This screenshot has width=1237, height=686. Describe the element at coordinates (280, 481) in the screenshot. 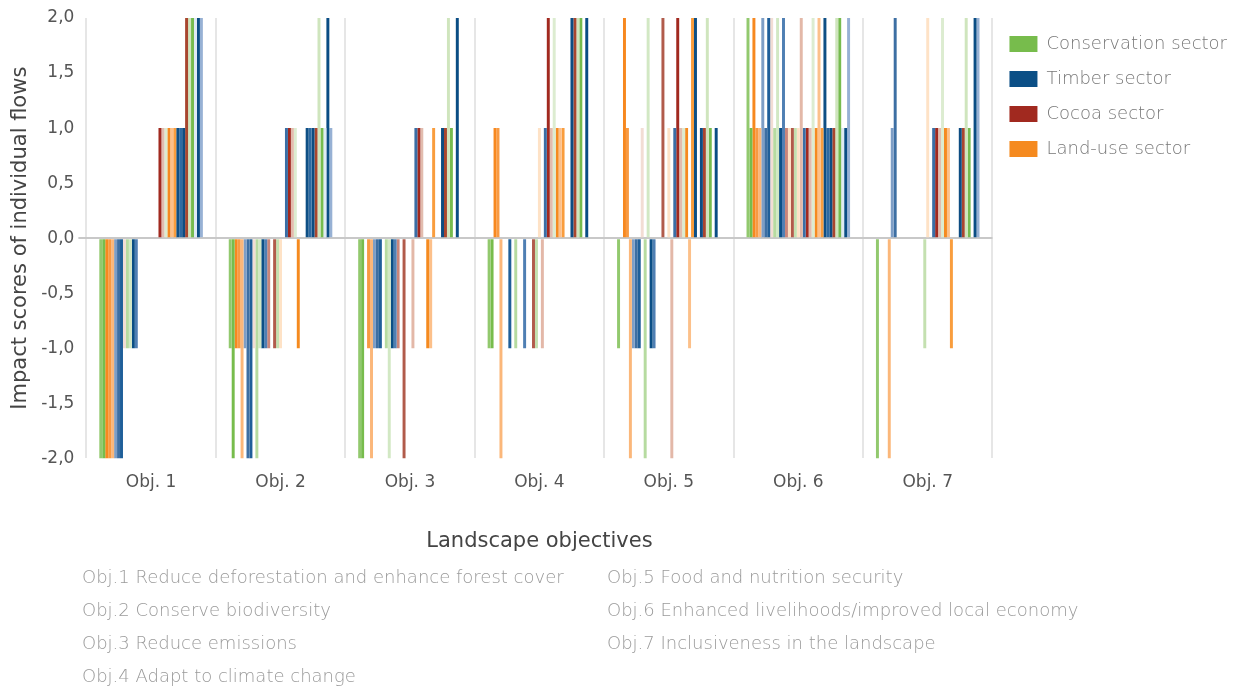

I see `x-tick-label: Obj. 2` at that location.